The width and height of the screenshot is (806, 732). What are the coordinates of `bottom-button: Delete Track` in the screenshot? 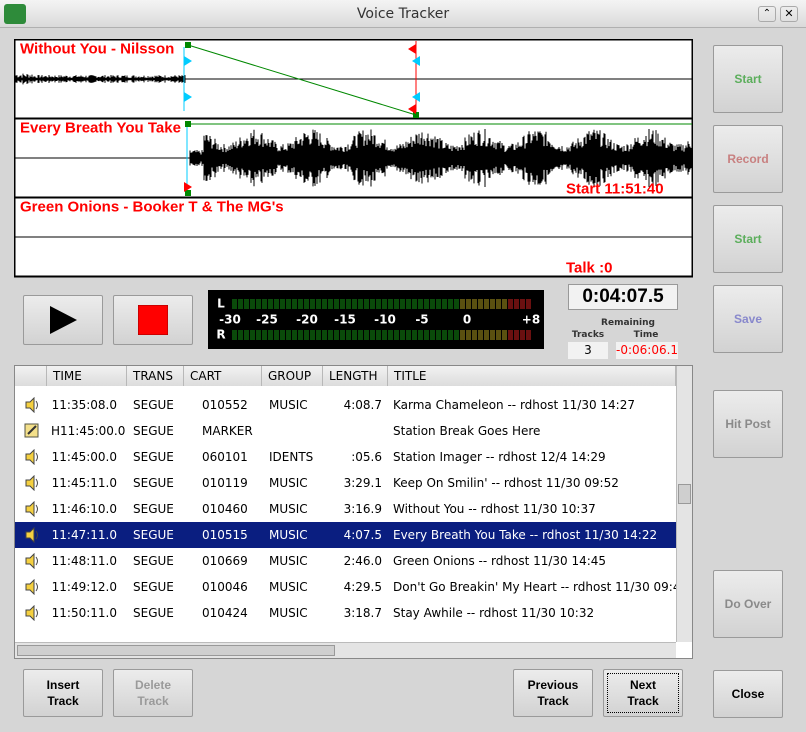 It's located at (153, 693).